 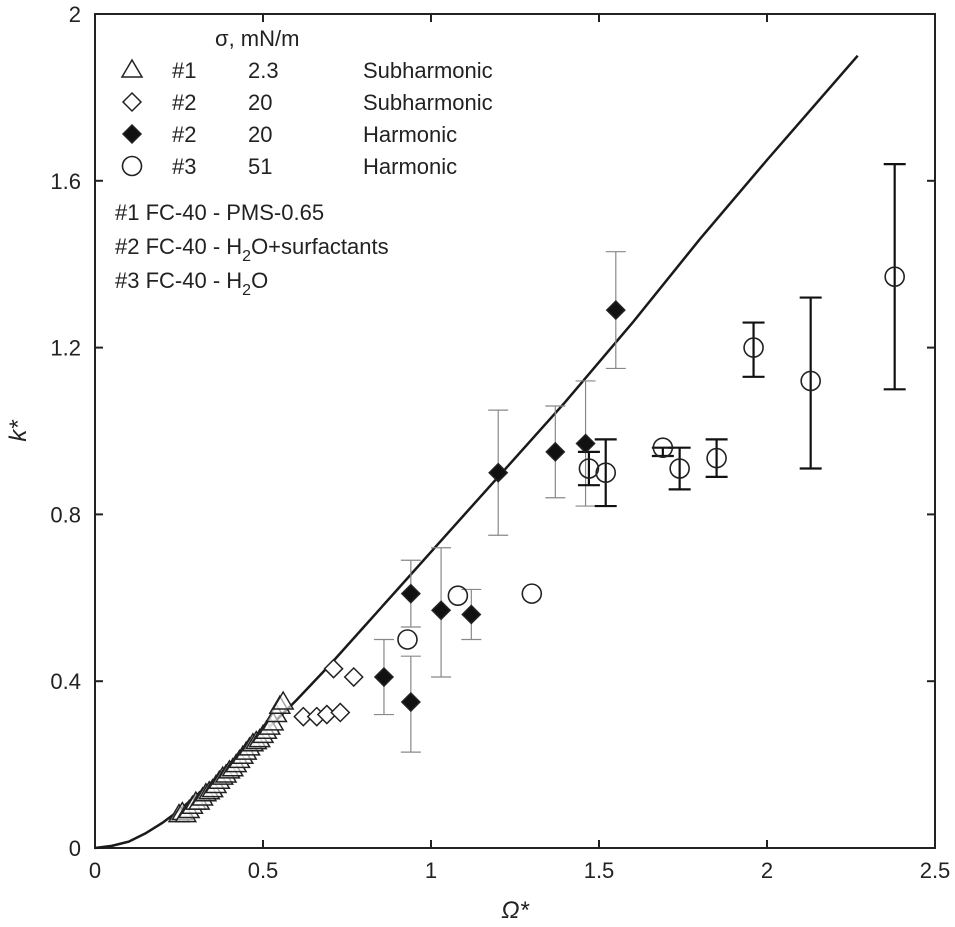 I want to click on legend-header: σ, mN/m, so click(x=257, y=38).